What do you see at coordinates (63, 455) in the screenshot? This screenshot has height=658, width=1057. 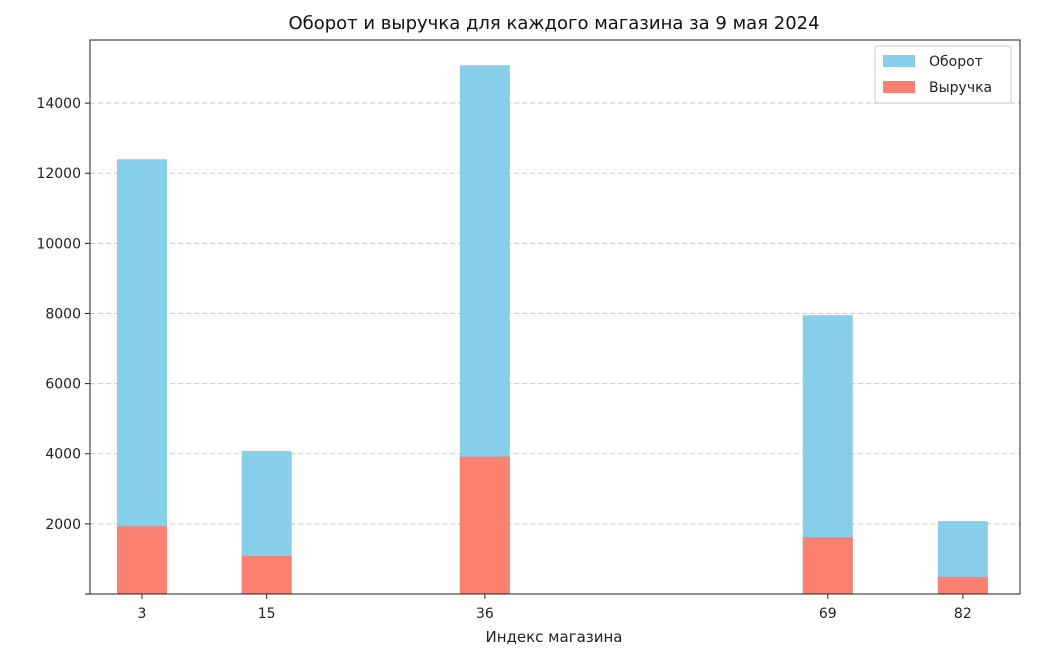 I see `y-tick-label: 4000` at bounding box center [63, 455].